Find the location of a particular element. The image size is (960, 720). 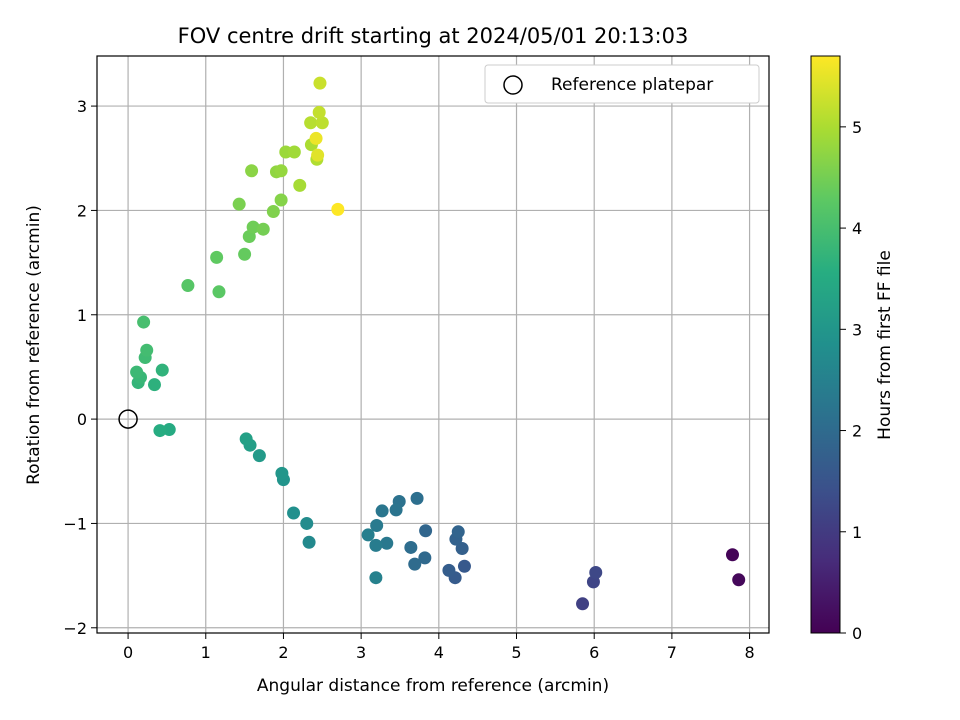

colorbar-tick-label: 3 is located at coordinates (857, 329).